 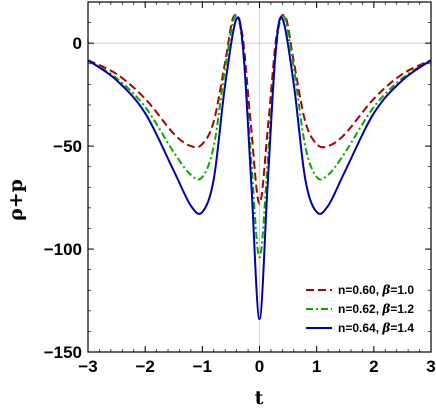 I want to click on legend: n=0.60, β=1.0 n=0.62, β=1.2 n=0.64, β=1.4, so click(x=360, y=309).